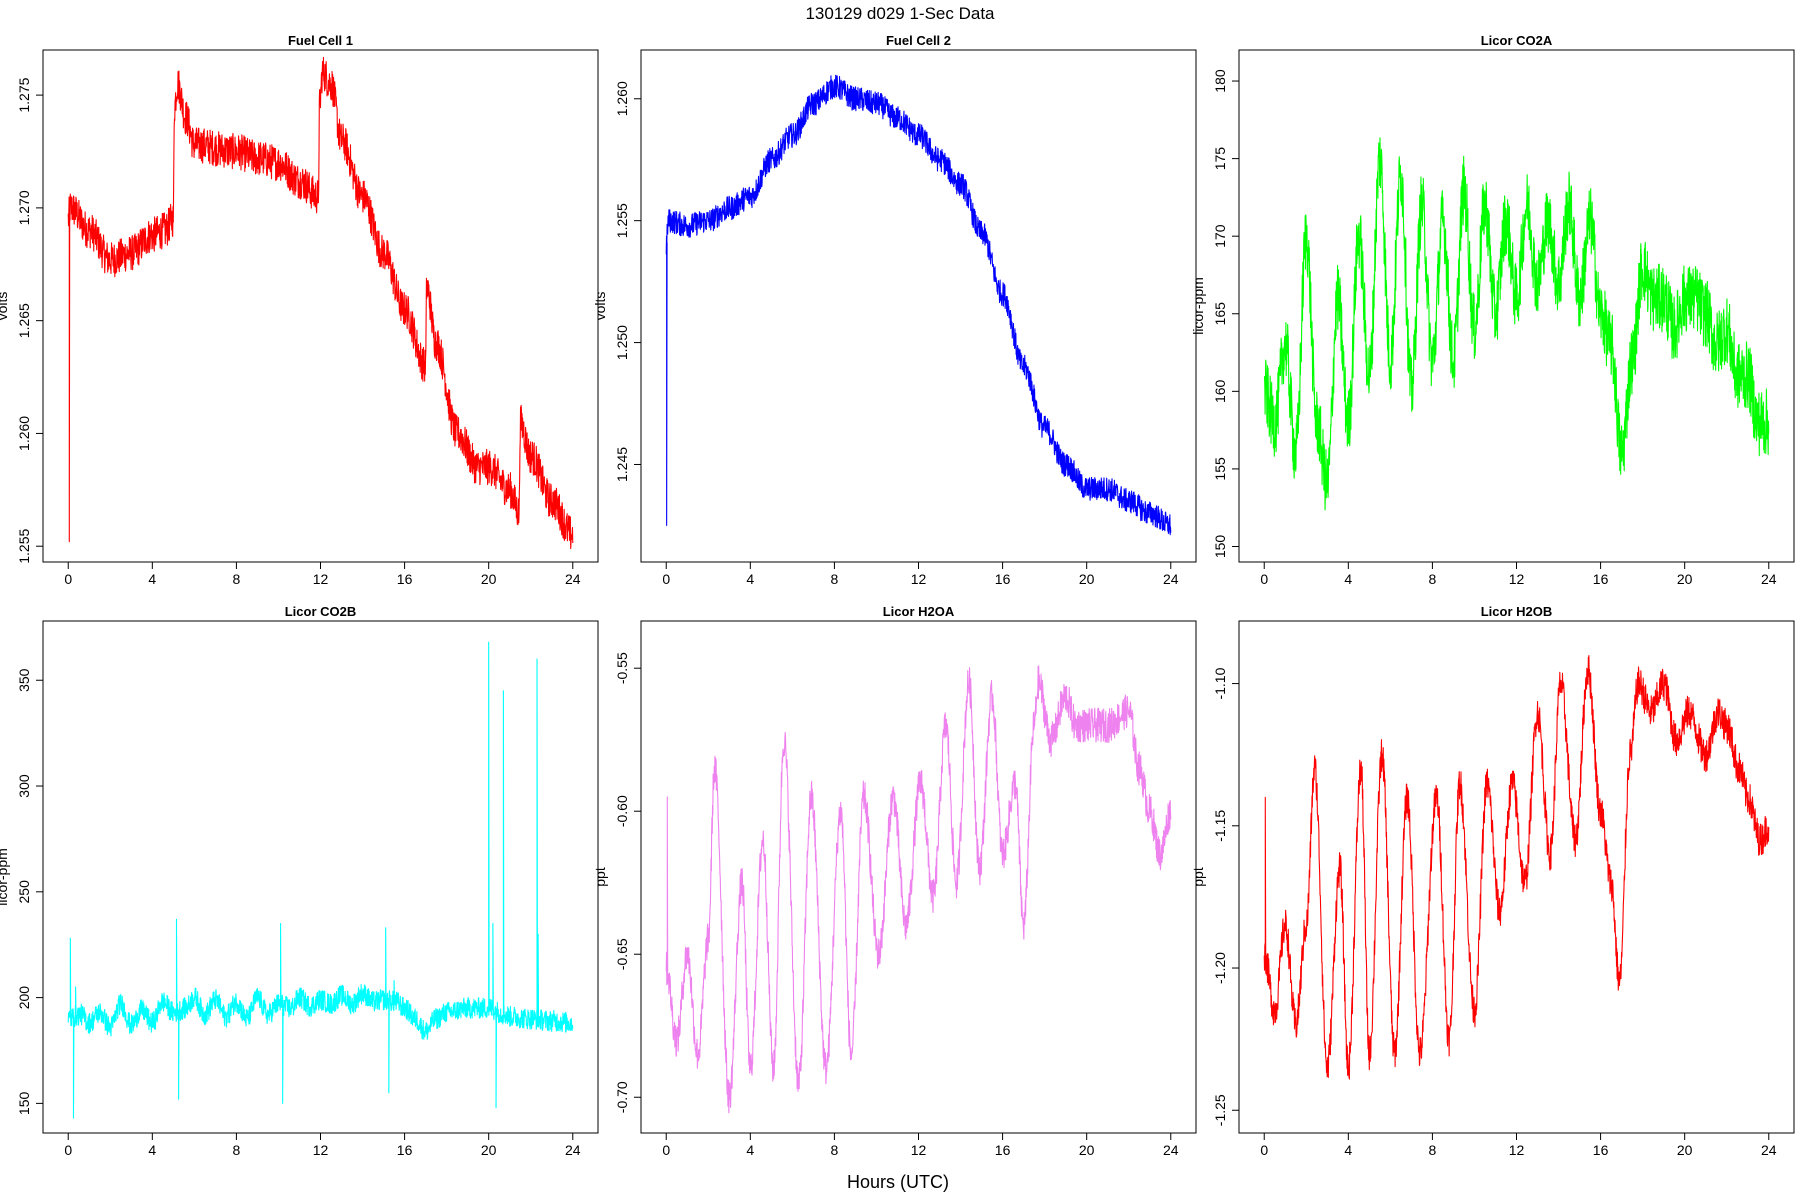 The image size is (1800, 1200). I want to click on y-tick-label: -1.25, so click(1220, 1110).